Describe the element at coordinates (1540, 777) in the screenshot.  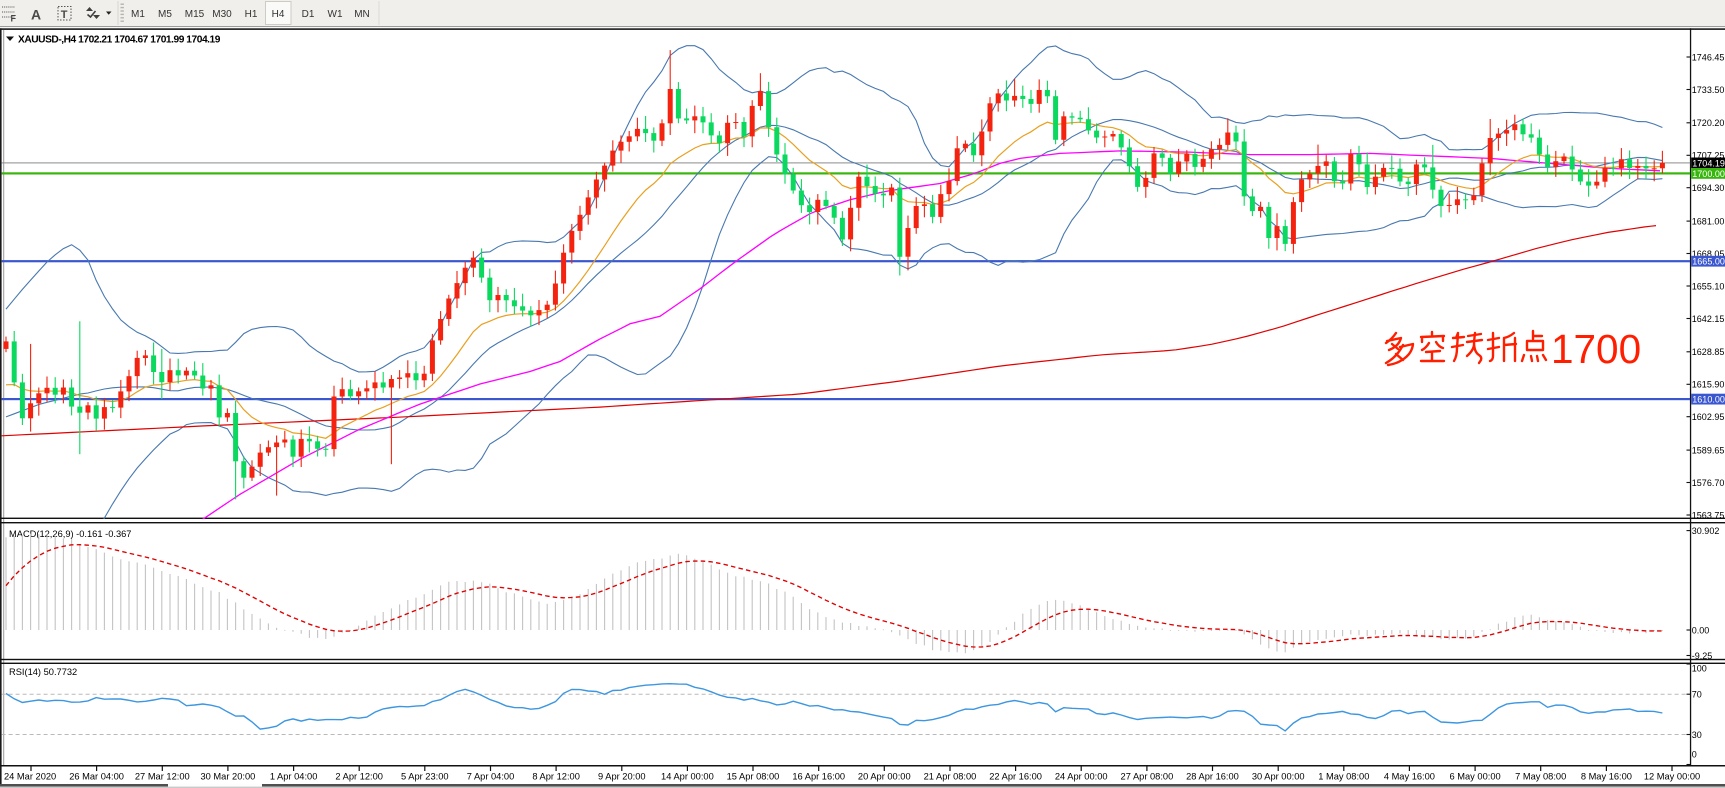
I see `svg-text: 7 May 08:00` at that location.